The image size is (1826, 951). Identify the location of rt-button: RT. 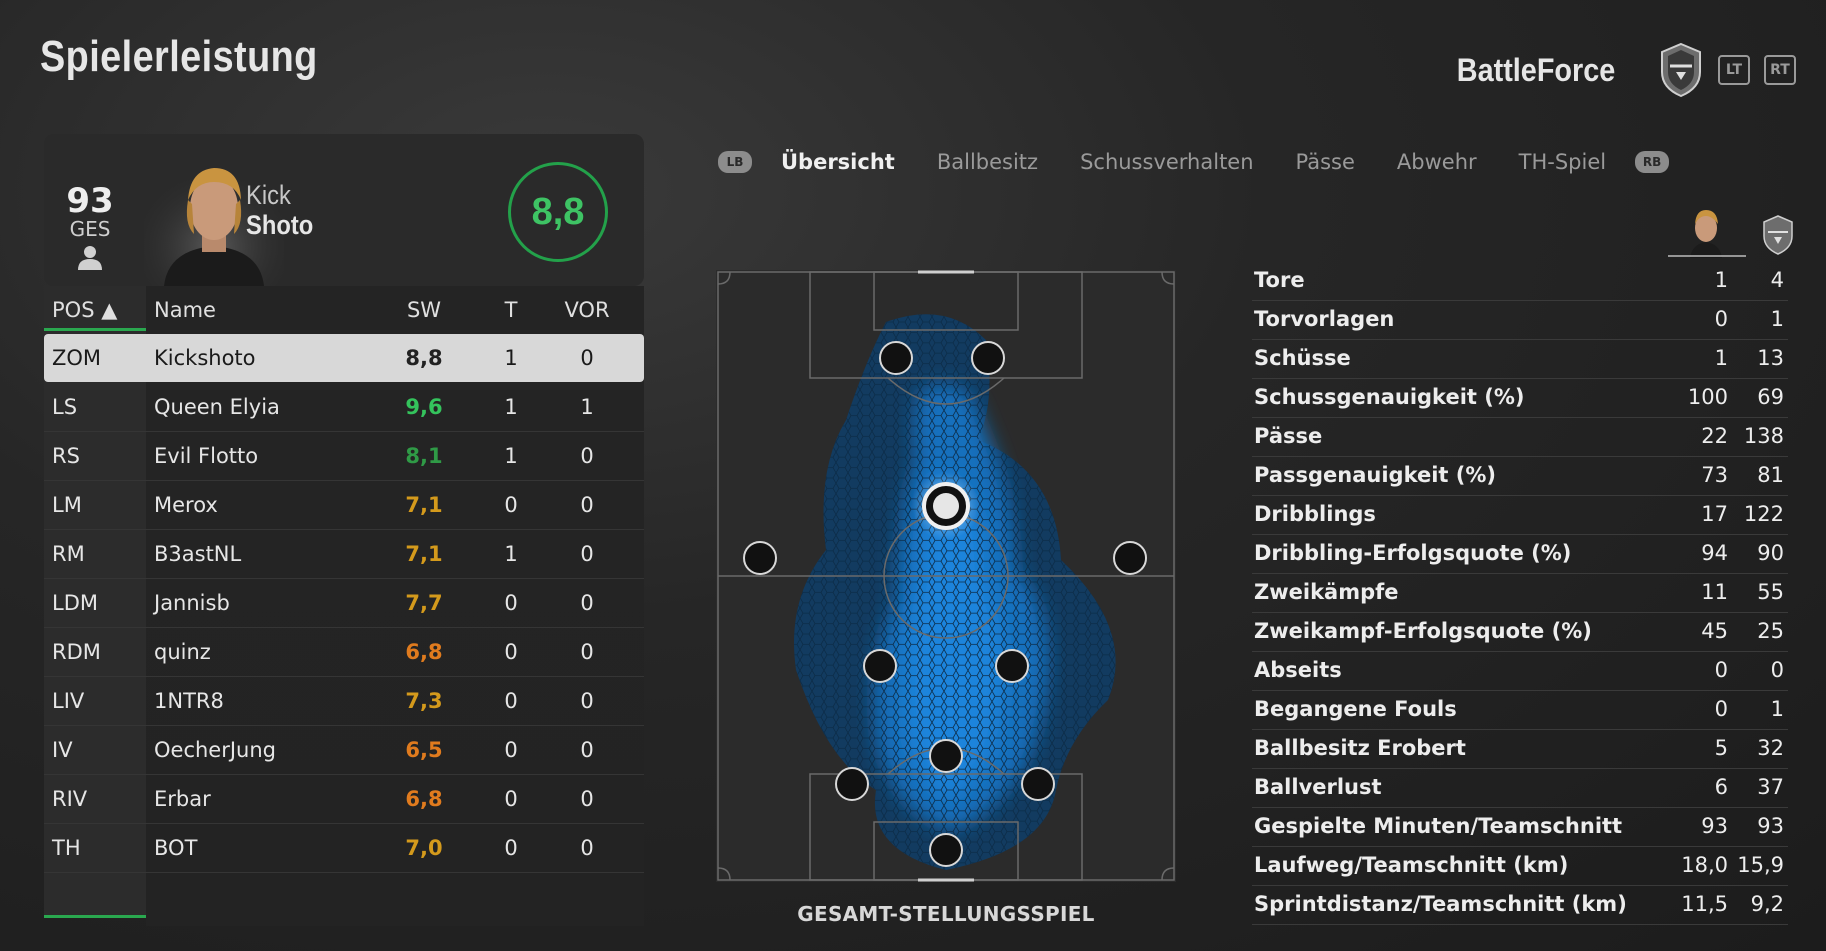
(1780, 70).